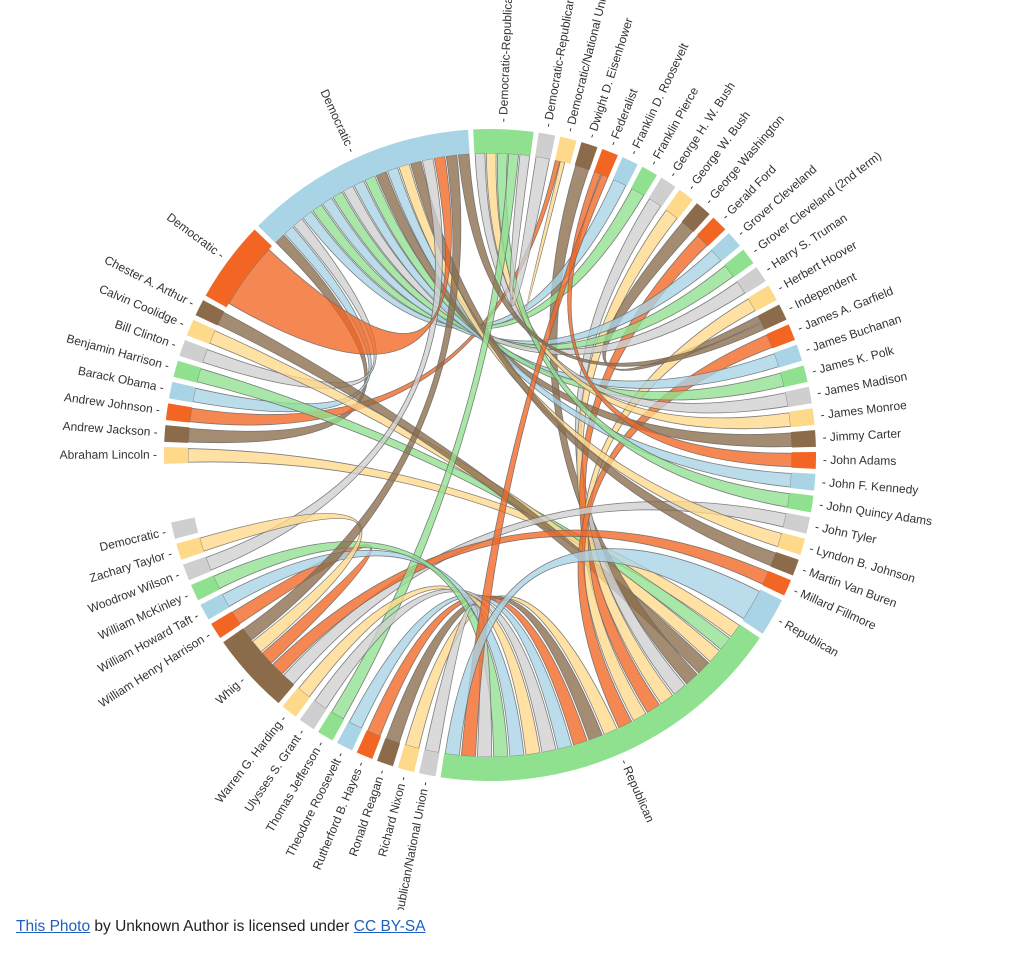  I want to click on ribbon-john-quincy-adams-to-democratic-republican, so click(643, 330).